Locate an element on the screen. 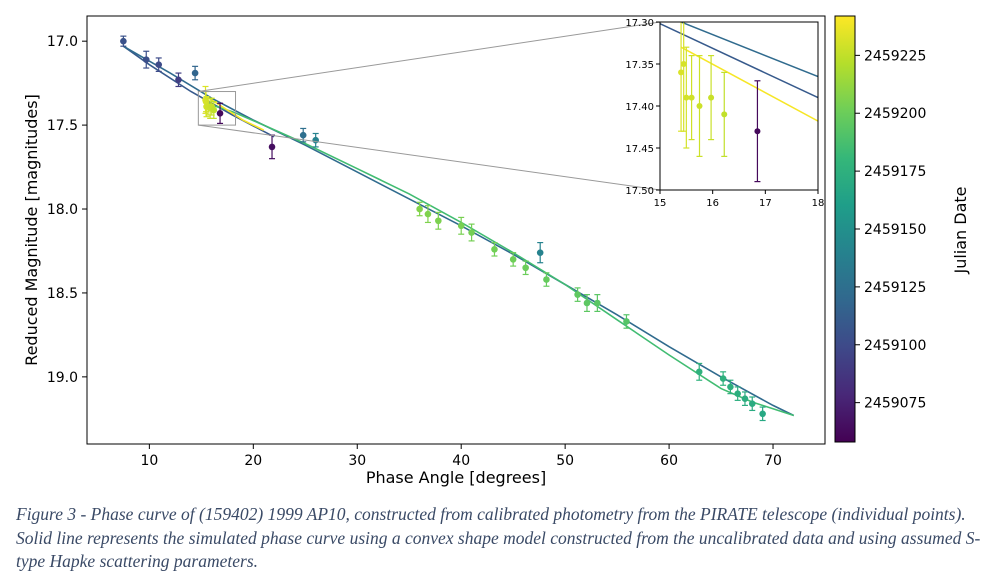 This screenshot has width=993, height=582. colorbar-tick-label: 2459150 is located at coordinates (895, 230).